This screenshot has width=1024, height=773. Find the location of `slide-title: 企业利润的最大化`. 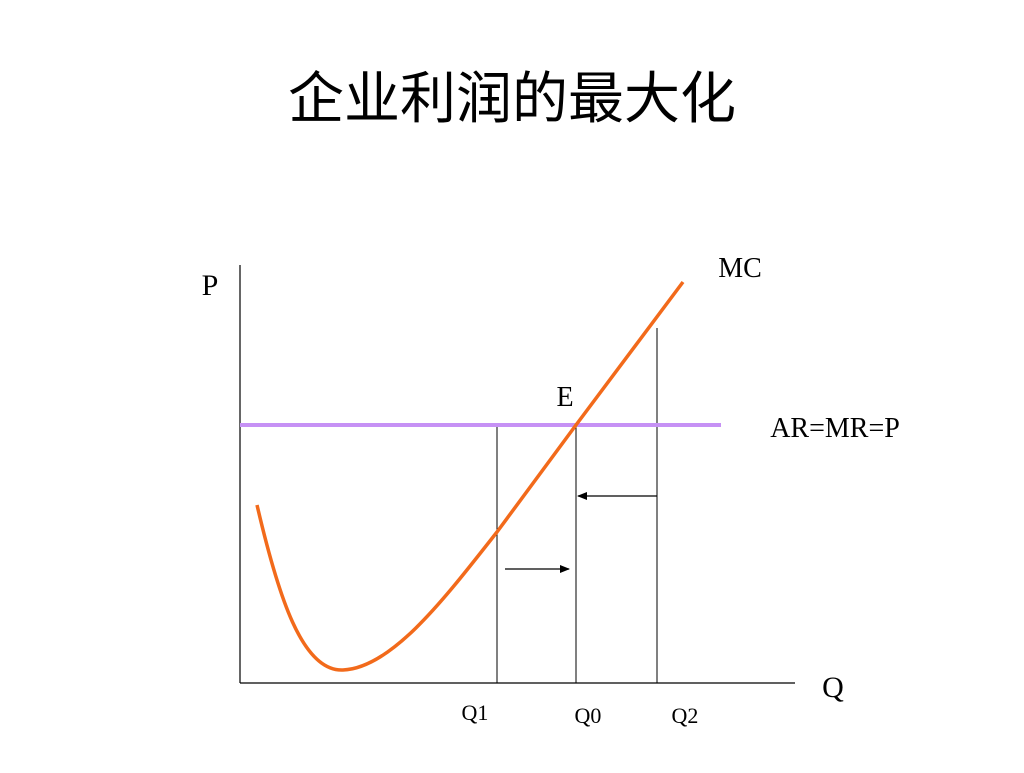

slide-title: 企业利润的最大化 is located at coordinates (512, 100).